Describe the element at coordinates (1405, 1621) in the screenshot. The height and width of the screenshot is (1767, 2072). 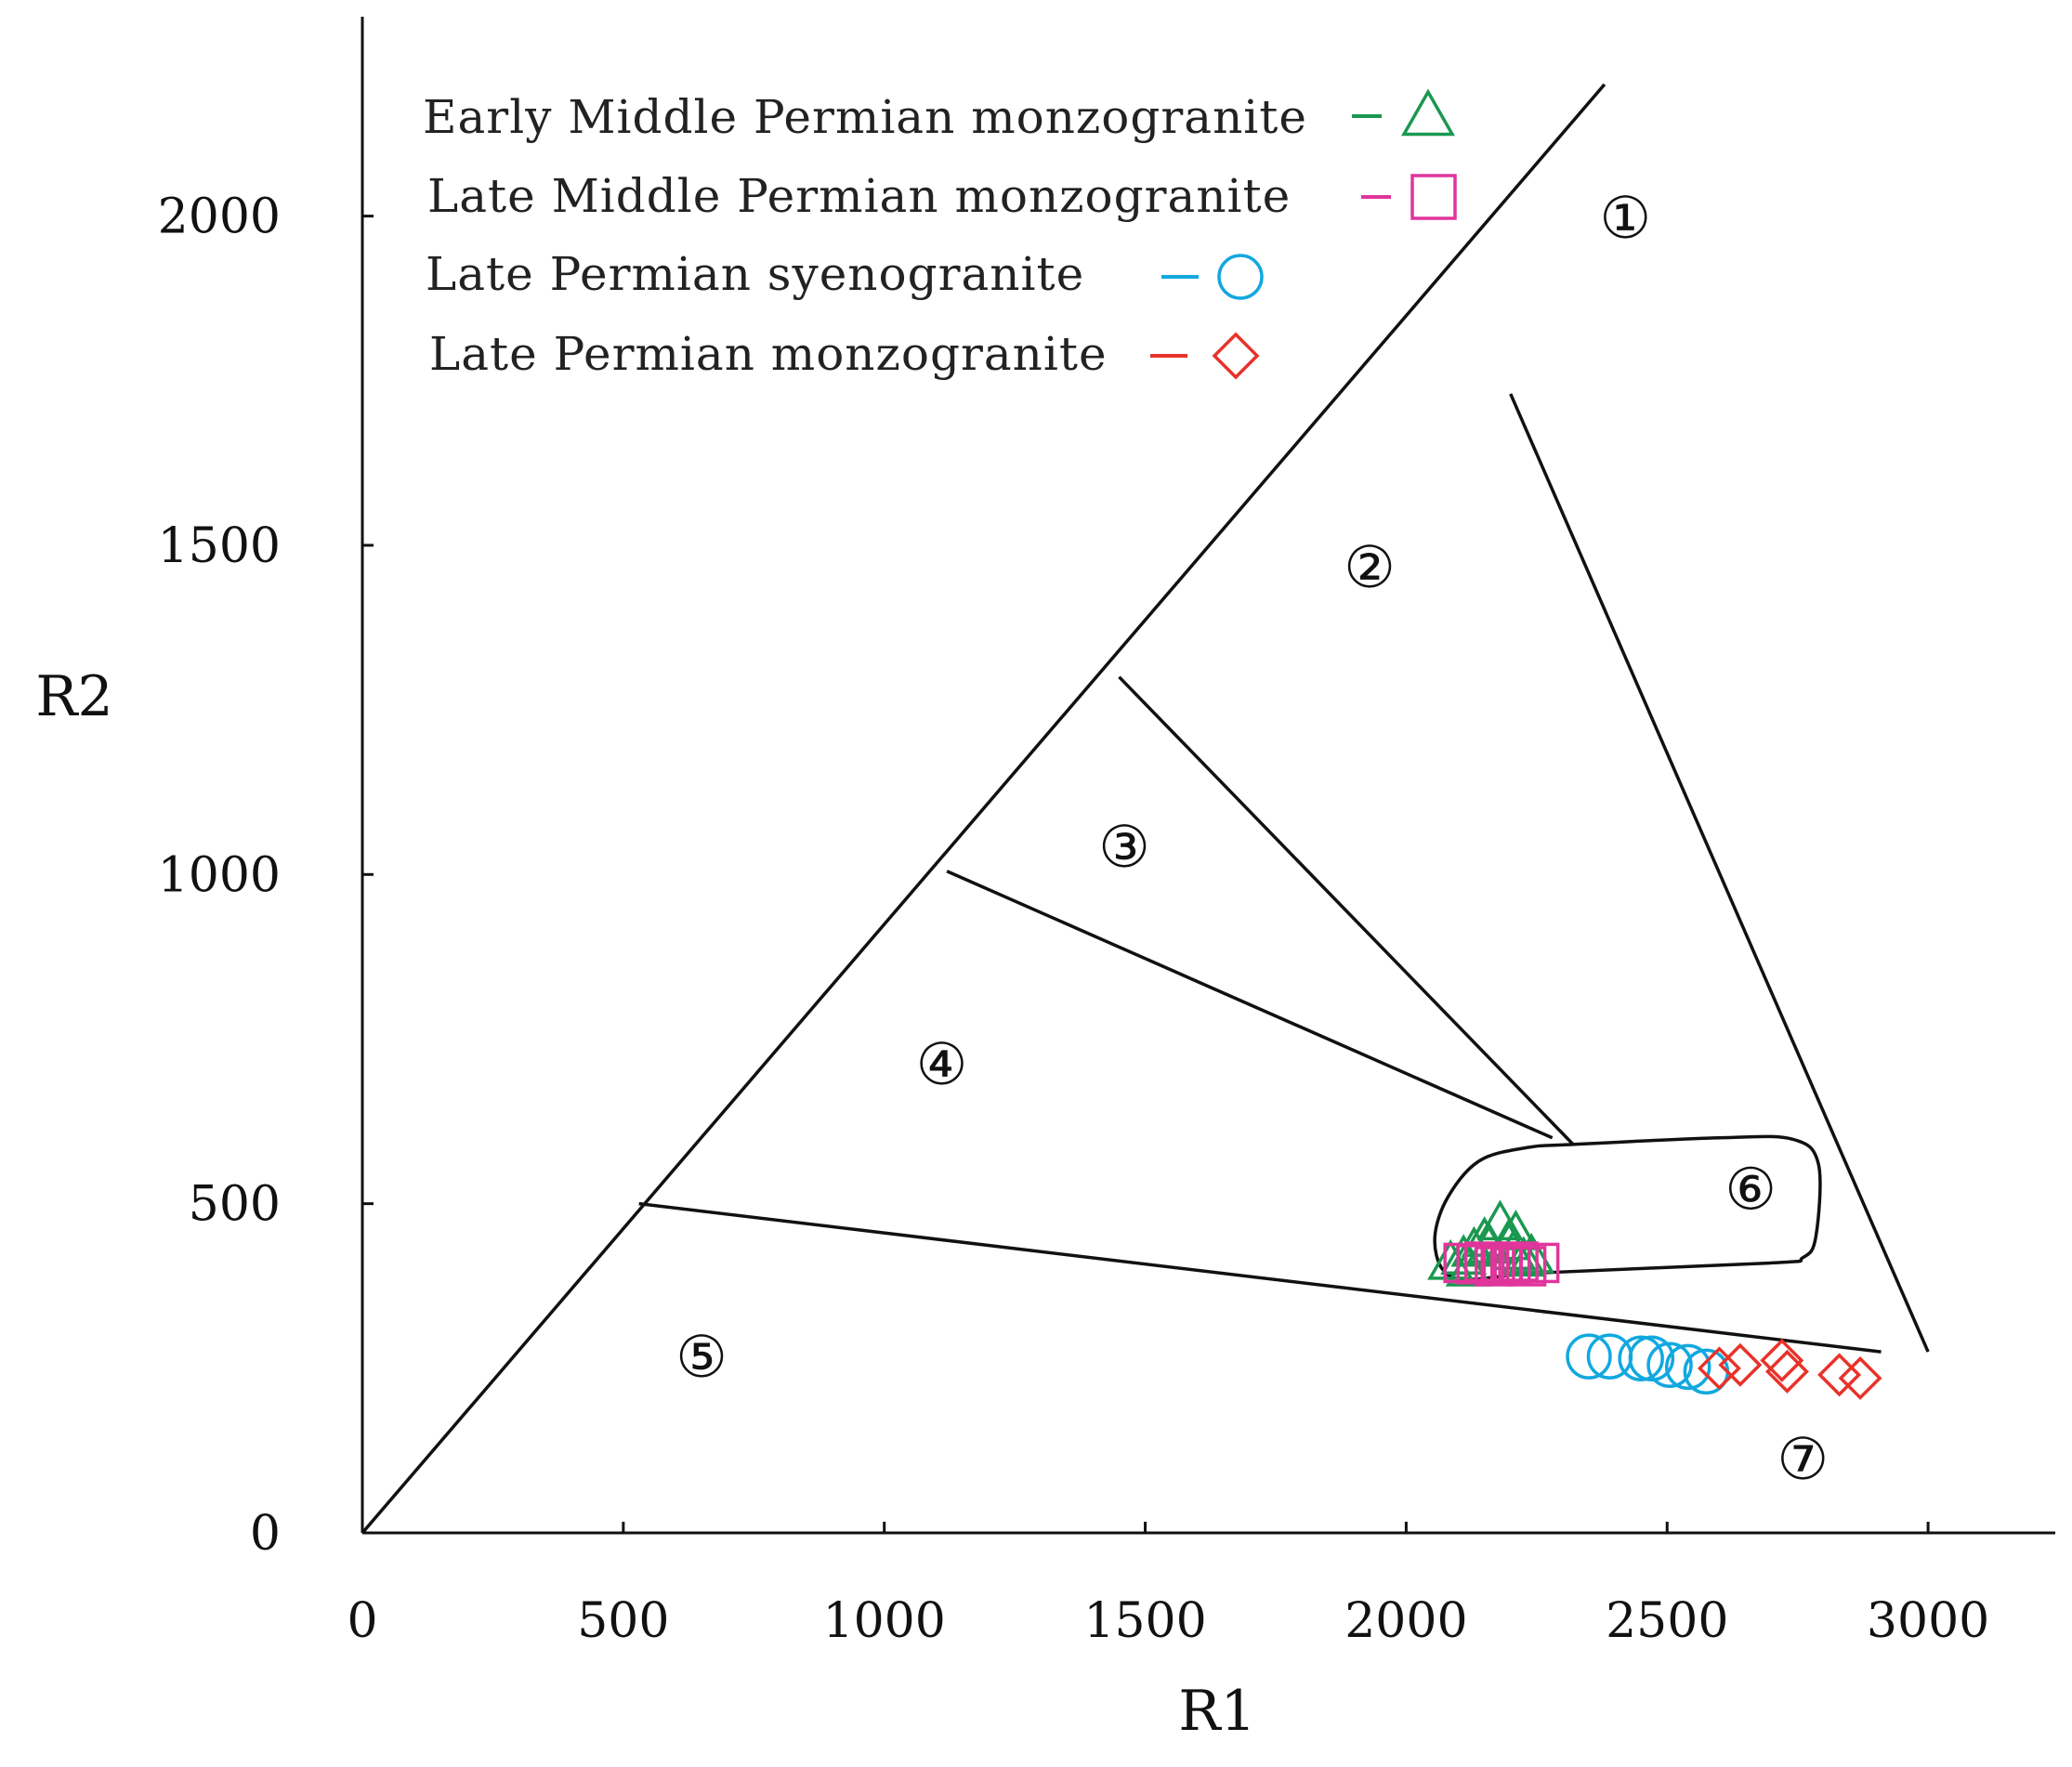
I see `x-tick-label: 2000` at that location.